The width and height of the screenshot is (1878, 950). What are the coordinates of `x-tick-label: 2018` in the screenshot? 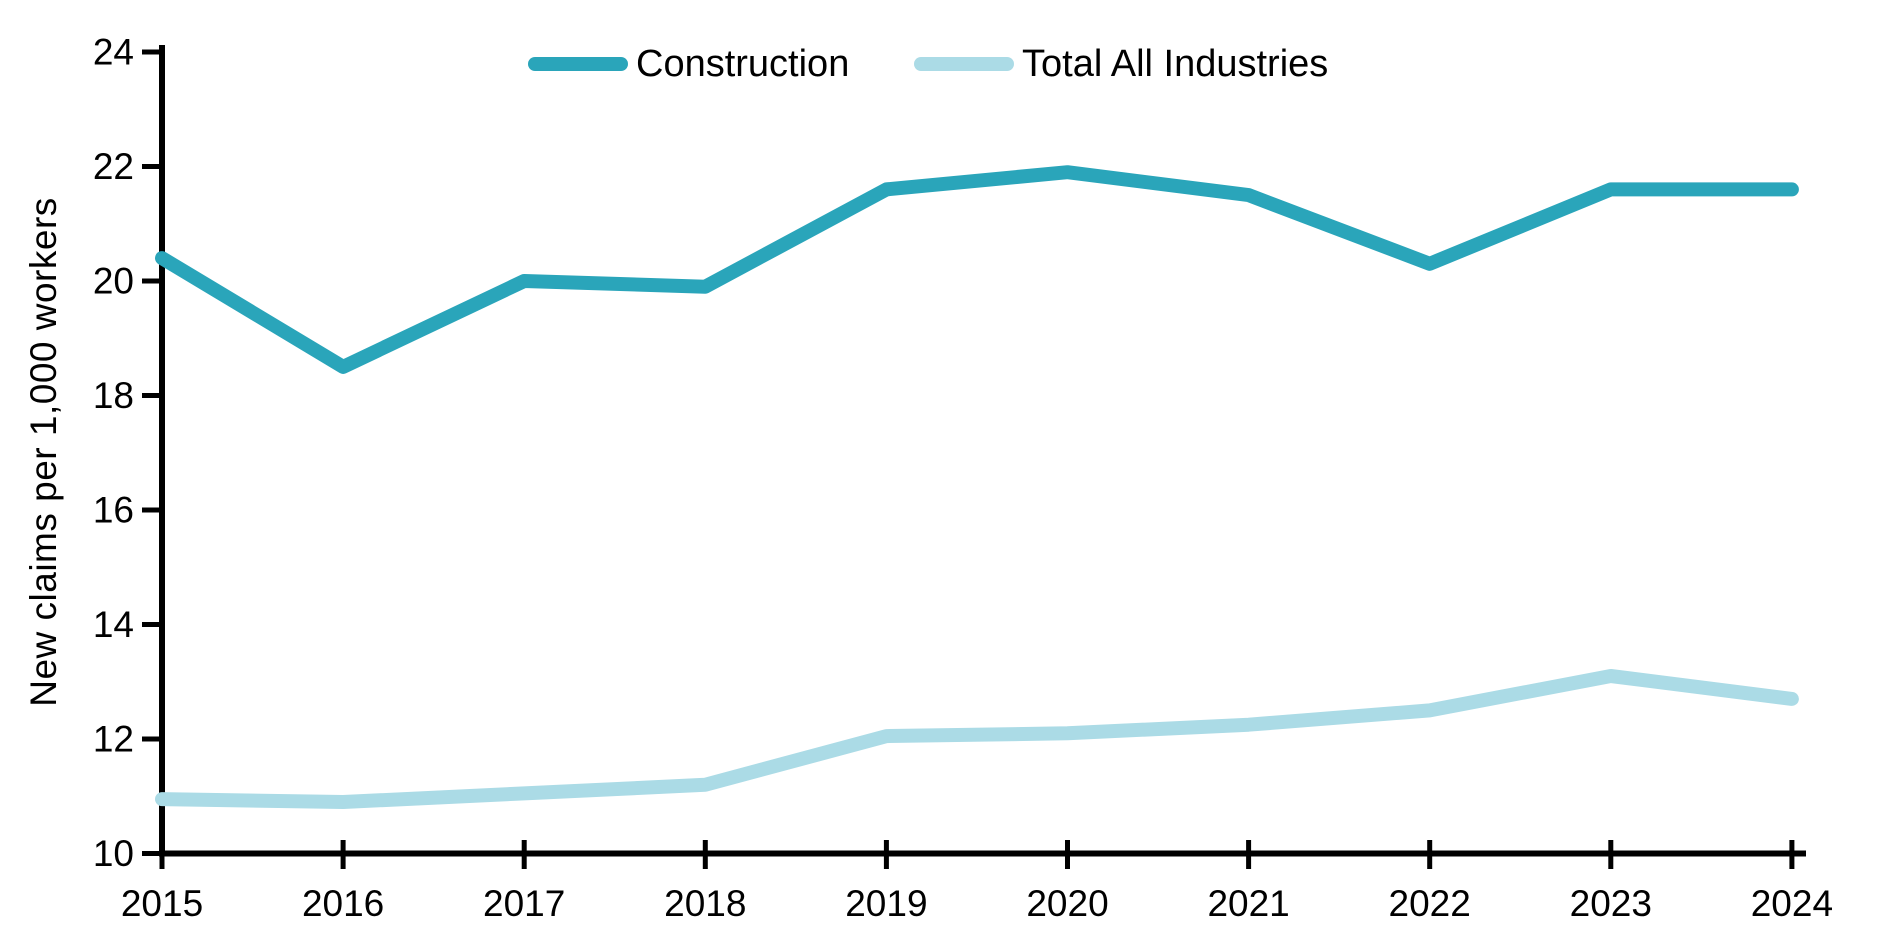 It's located at (705, 903).